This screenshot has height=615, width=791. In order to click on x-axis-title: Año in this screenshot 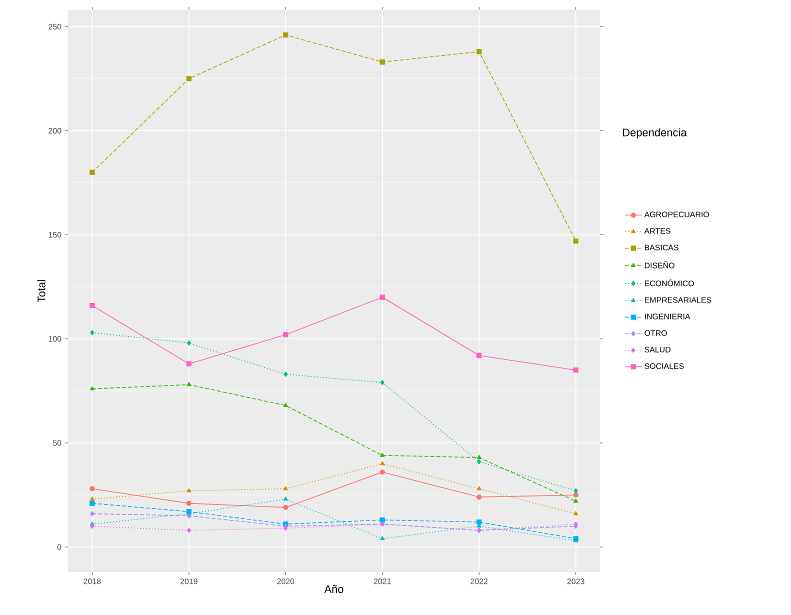, I will do `click(334, 588)`.